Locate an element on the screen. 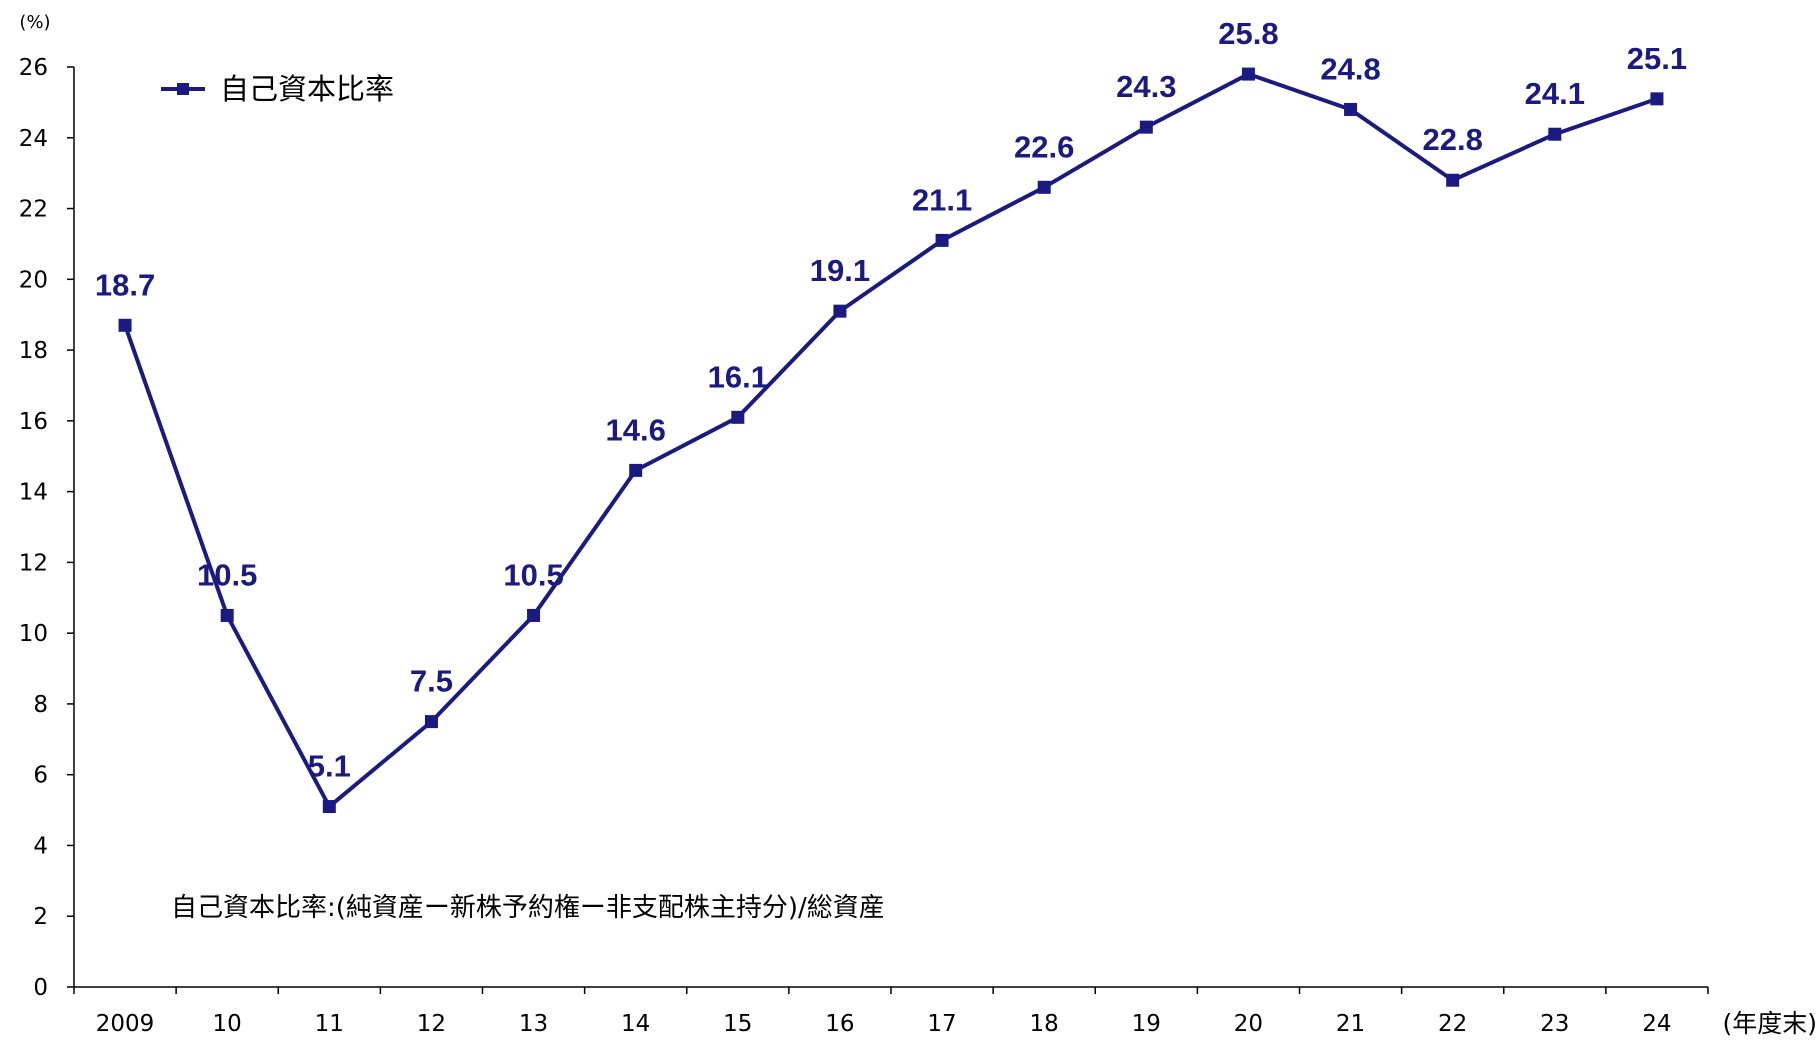  data-label: 25.1 is located at coordinates (1657, 58).